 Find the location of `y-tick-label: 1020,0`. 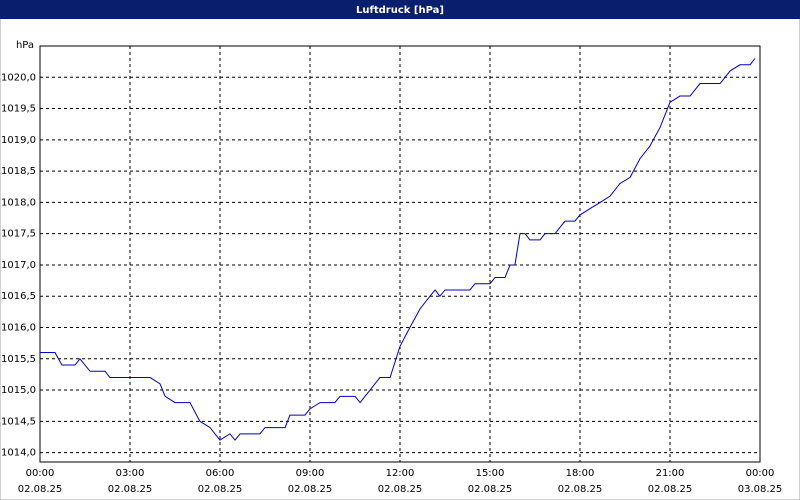

y-tick-label: 1020,0 is located at coordinates (18, 77).